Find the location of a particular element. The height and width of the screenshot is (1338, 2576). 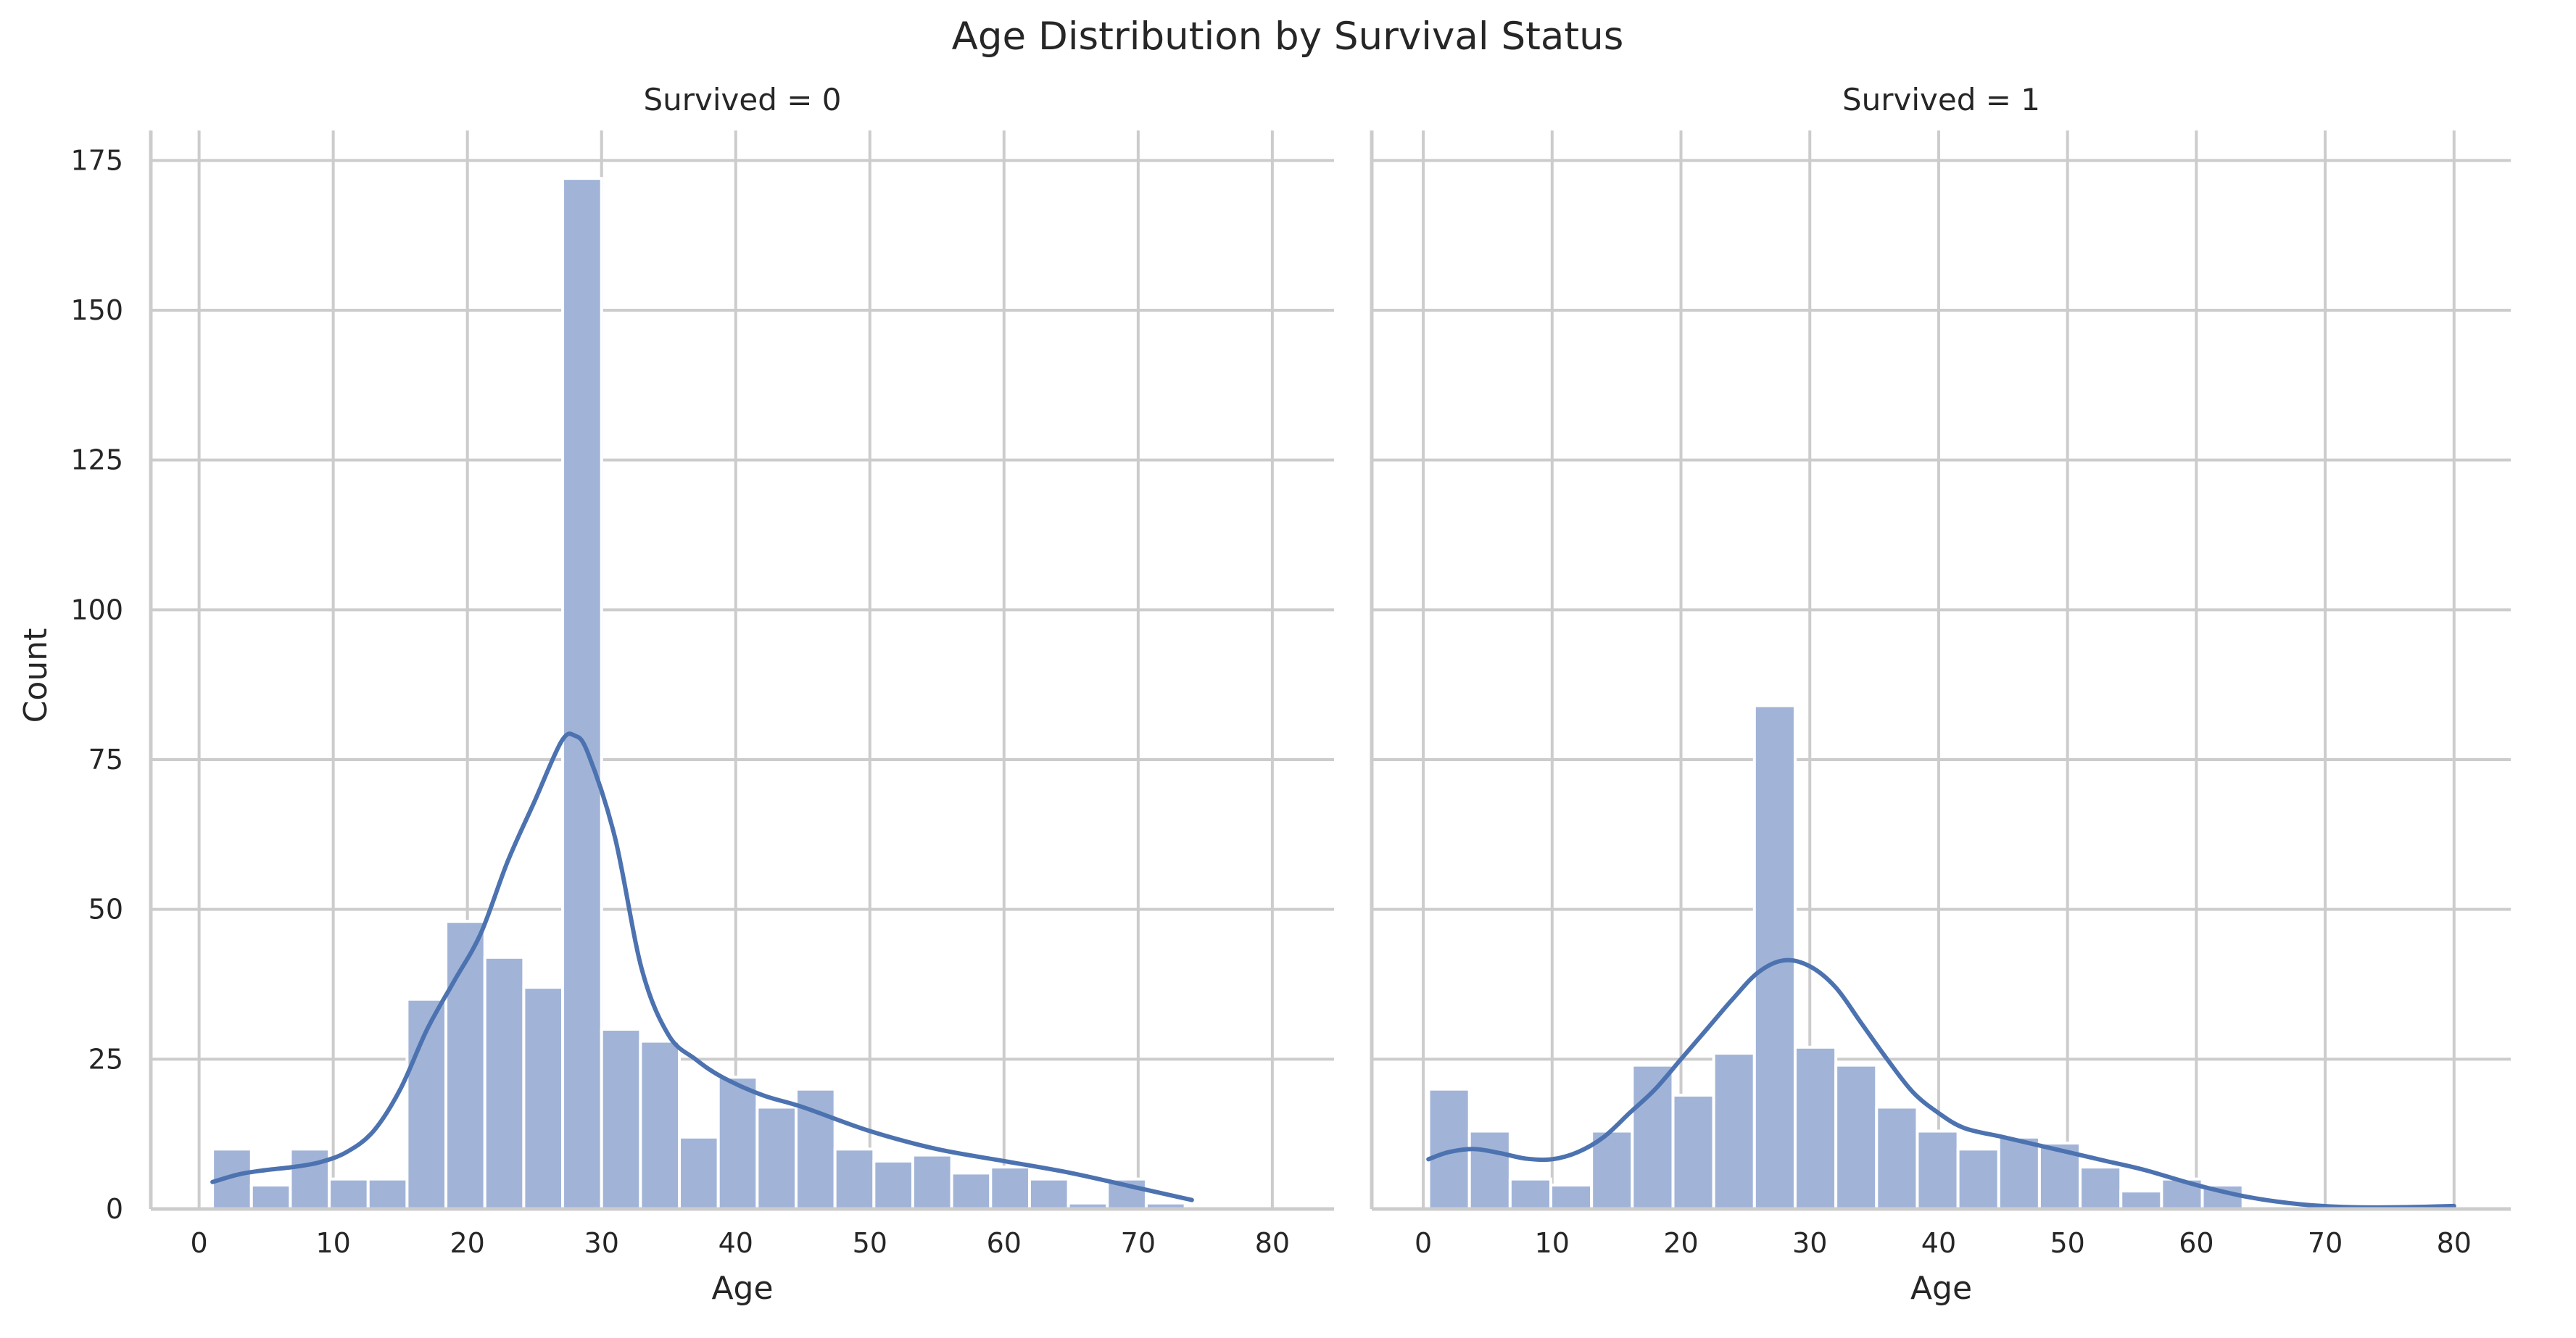

y-tick-label: 175 is located at coordinates (97, 160).